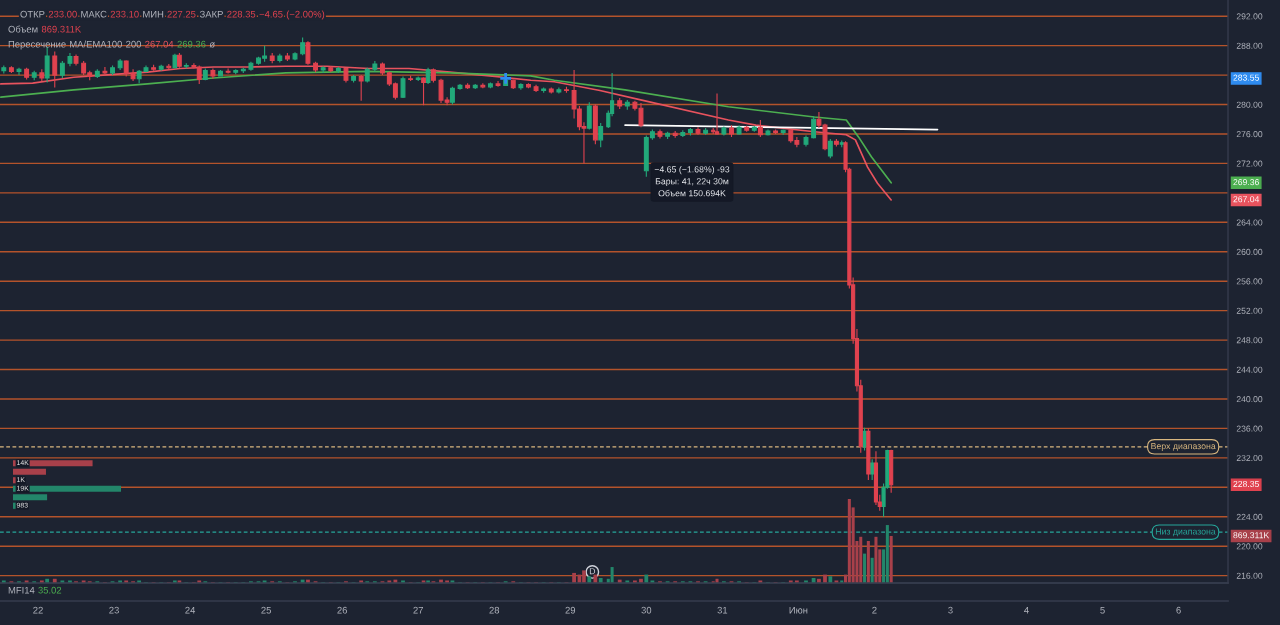  I want to click on text: 228.35, so click(1246, 484).